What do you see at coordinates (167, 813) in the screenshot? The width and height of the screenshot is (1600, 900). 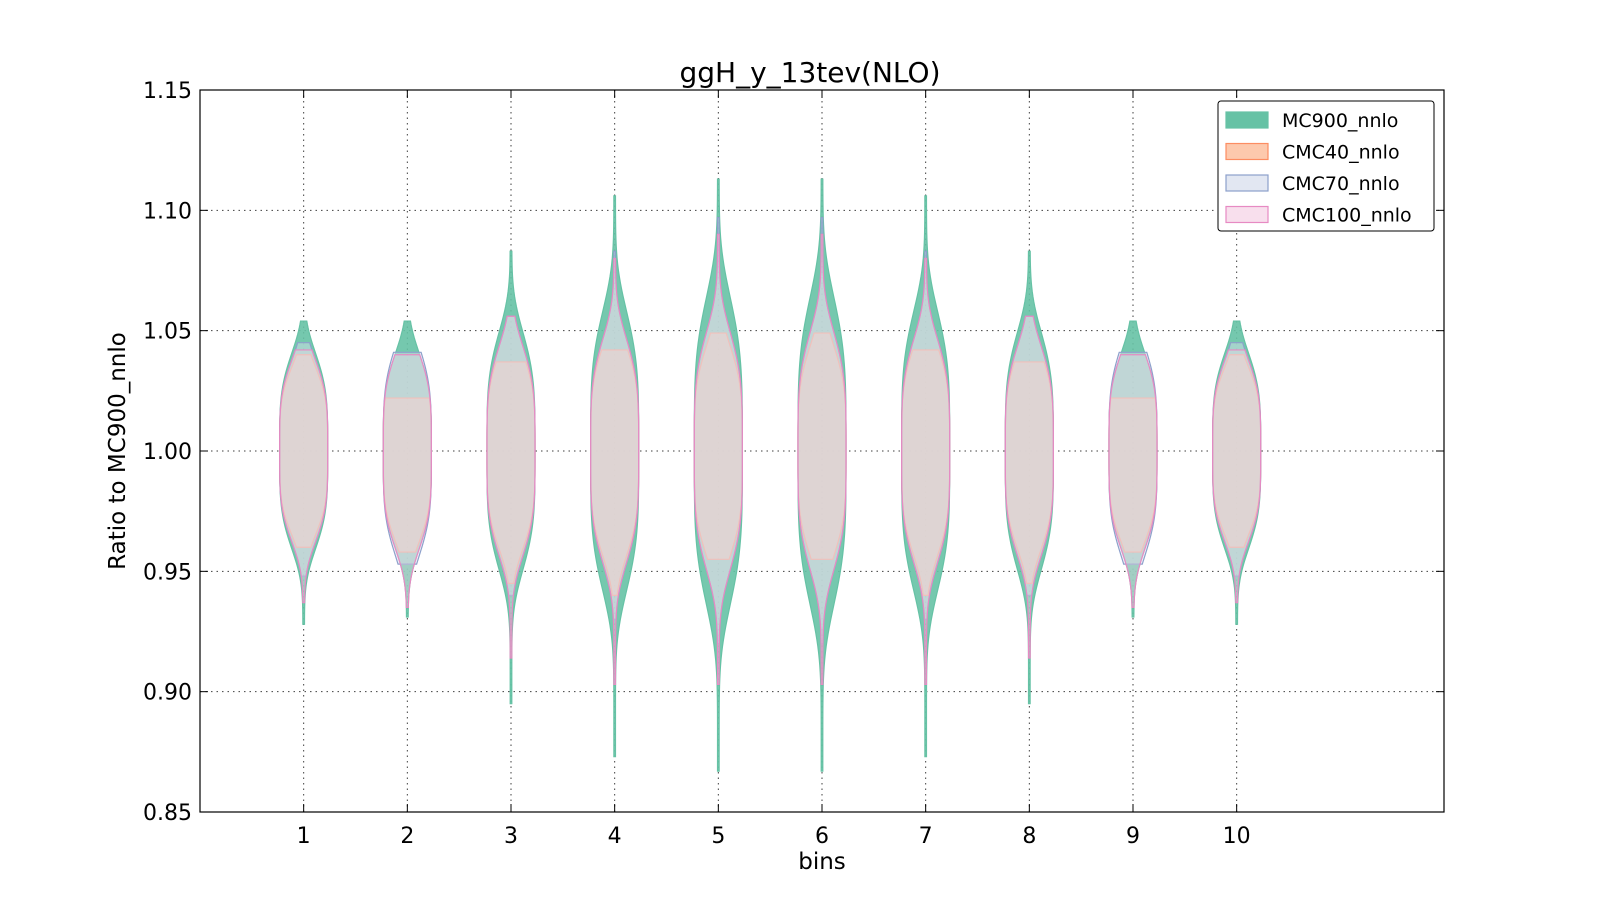 I see `y-tick-label: 0.85` at bounding box center [167, 813].